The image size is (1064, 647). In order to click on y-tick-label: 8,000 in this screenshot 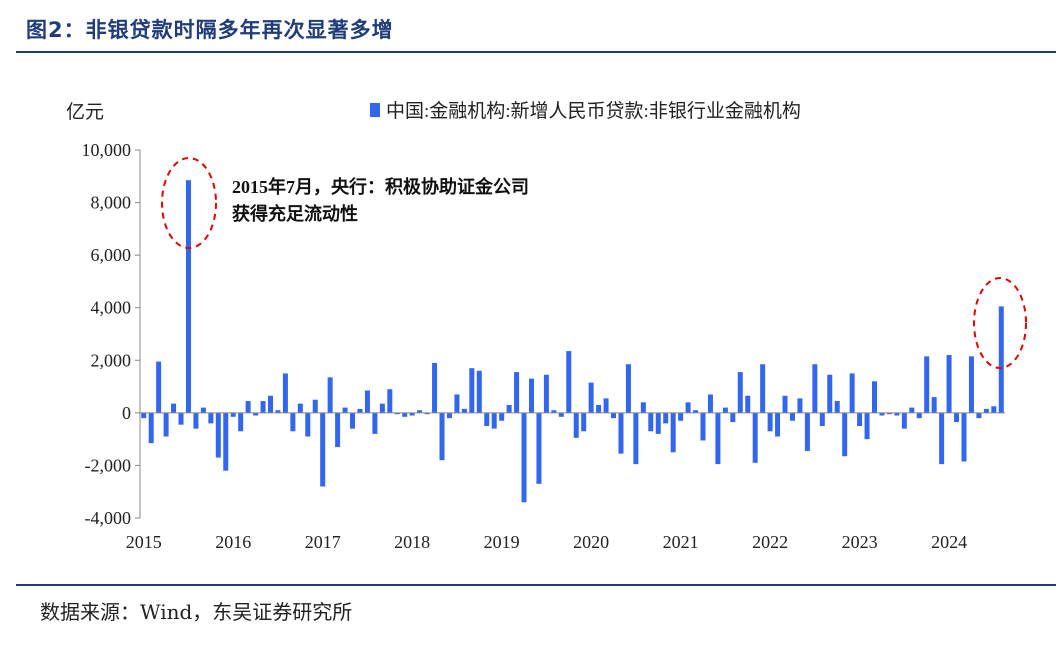, I will do `click(111, 203)`.